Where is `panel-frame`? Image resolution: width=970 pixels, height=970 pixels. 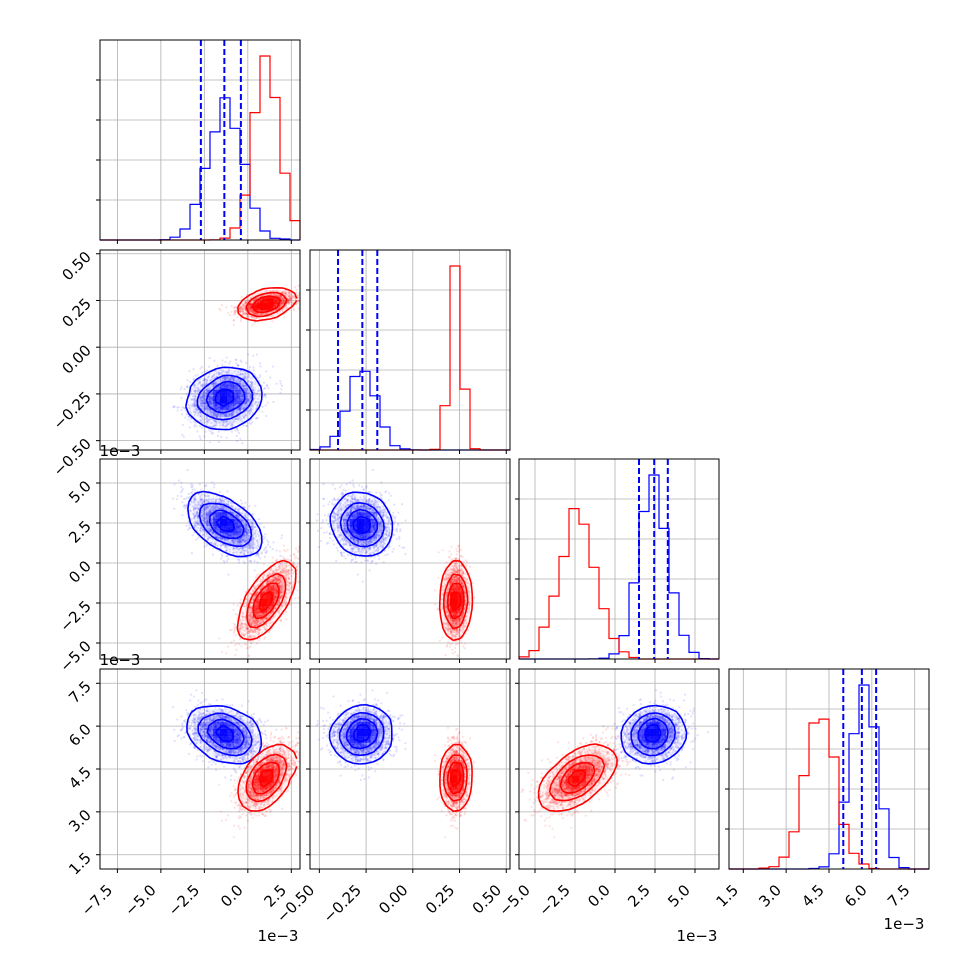 panel-frame is located at coordinates (619, 559).